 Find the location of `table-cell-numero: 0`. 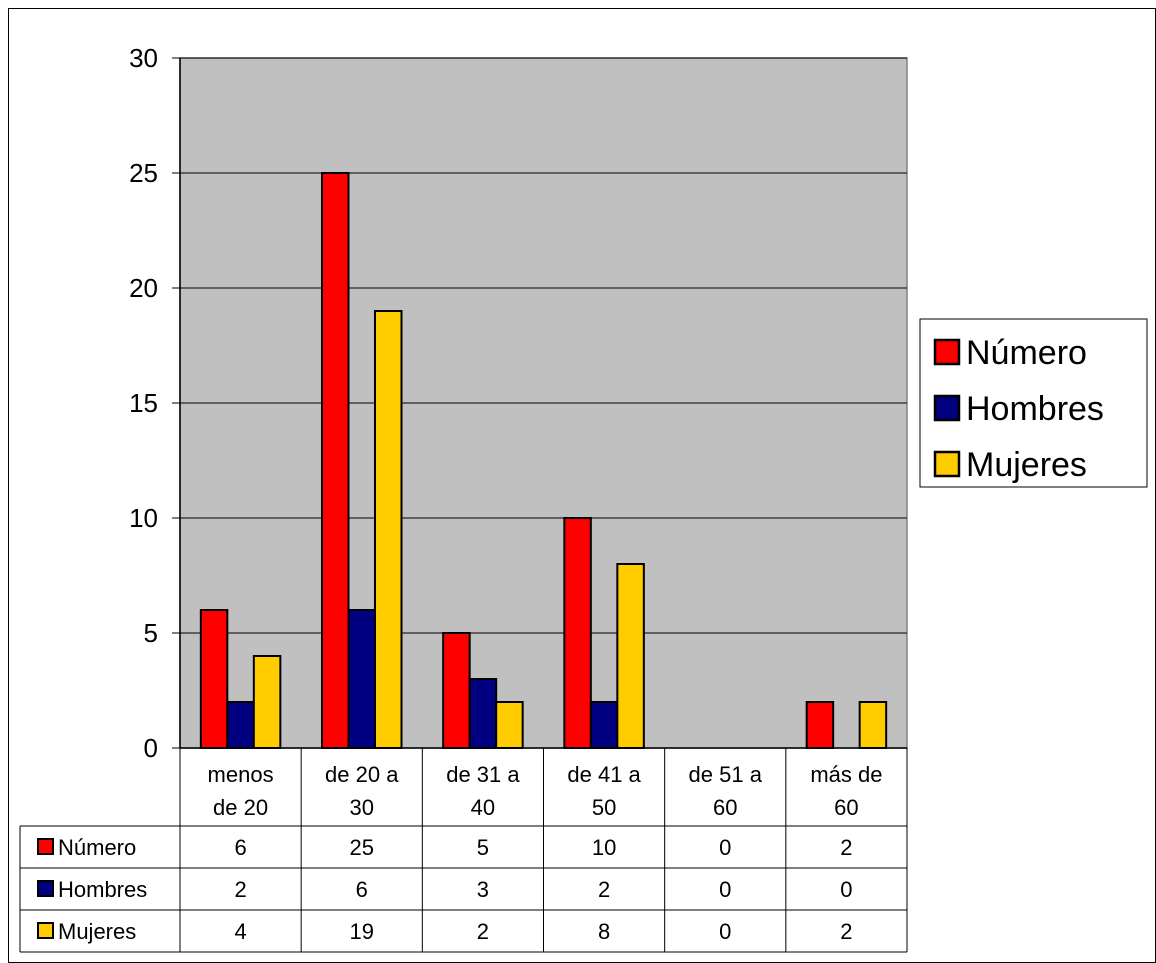

table-cell-numero: 0 is located at coordinates (725, 847).